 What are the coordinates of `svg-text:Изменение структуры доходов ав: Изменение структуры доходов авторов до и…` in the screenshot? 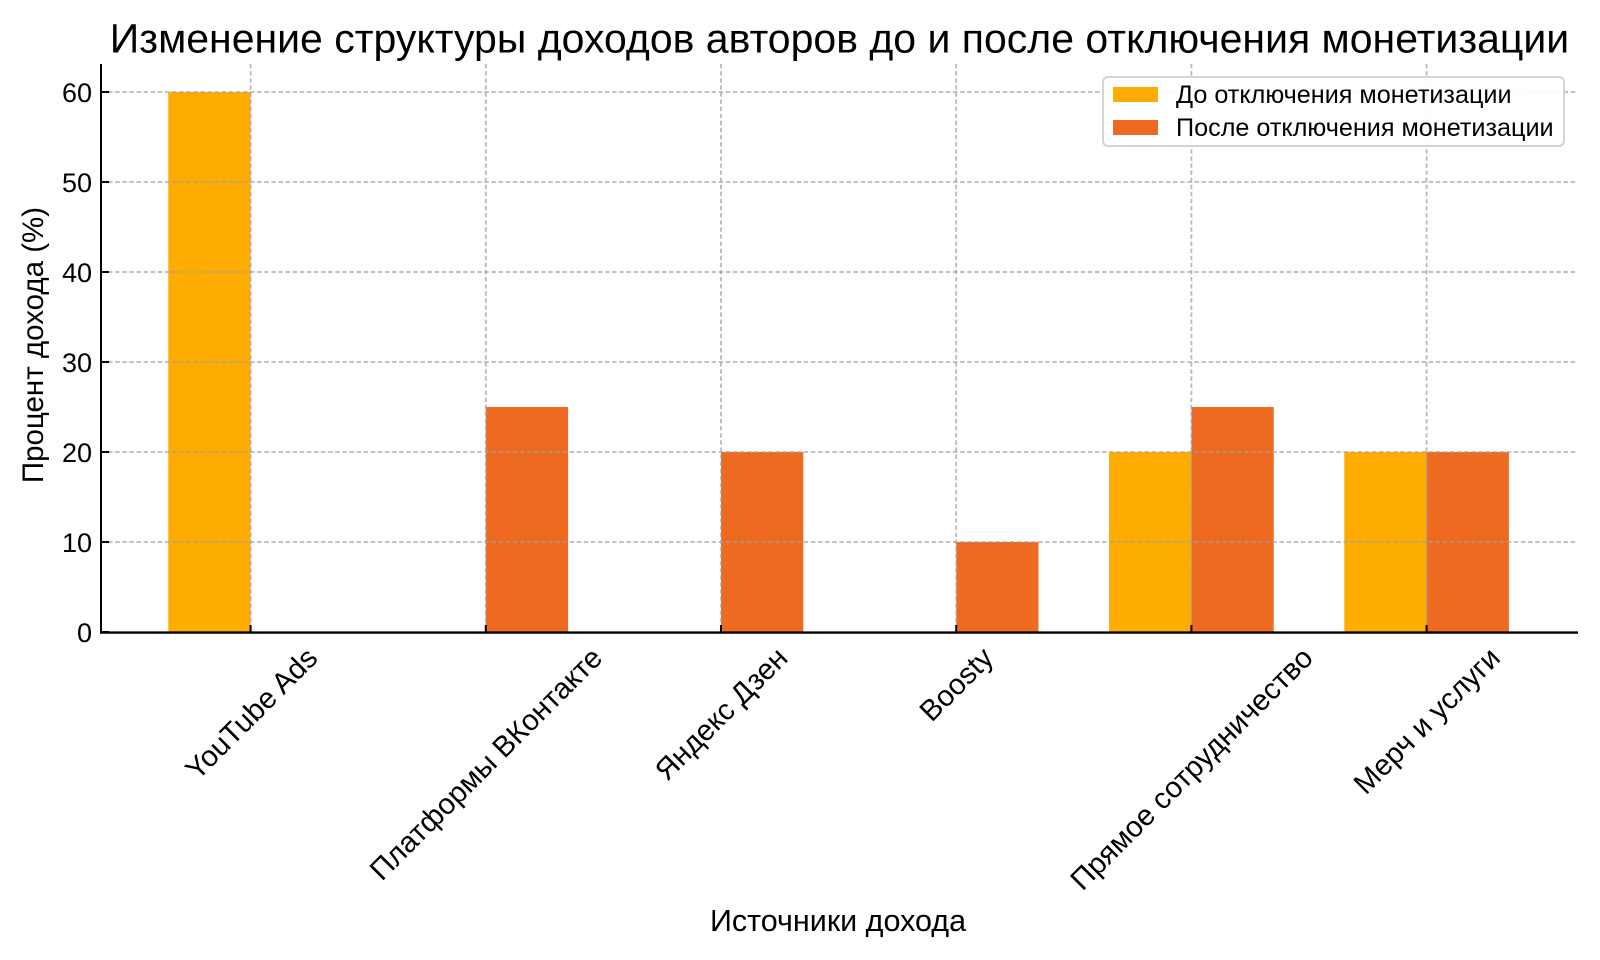 It's located at (839, 39).